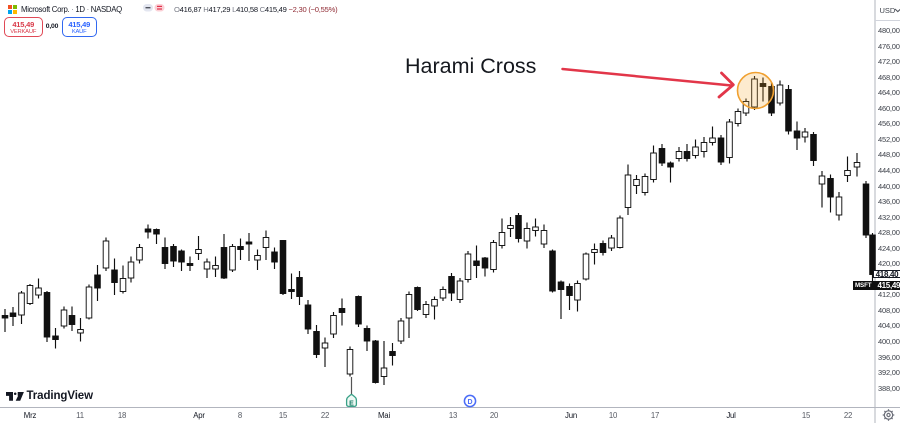 Image resolution: width=900 pixels, height=423 pixels. What do you see at coordinates (469, 402) in the screenshot?
I see `svg-text: D` at bounding box center [469, 402].